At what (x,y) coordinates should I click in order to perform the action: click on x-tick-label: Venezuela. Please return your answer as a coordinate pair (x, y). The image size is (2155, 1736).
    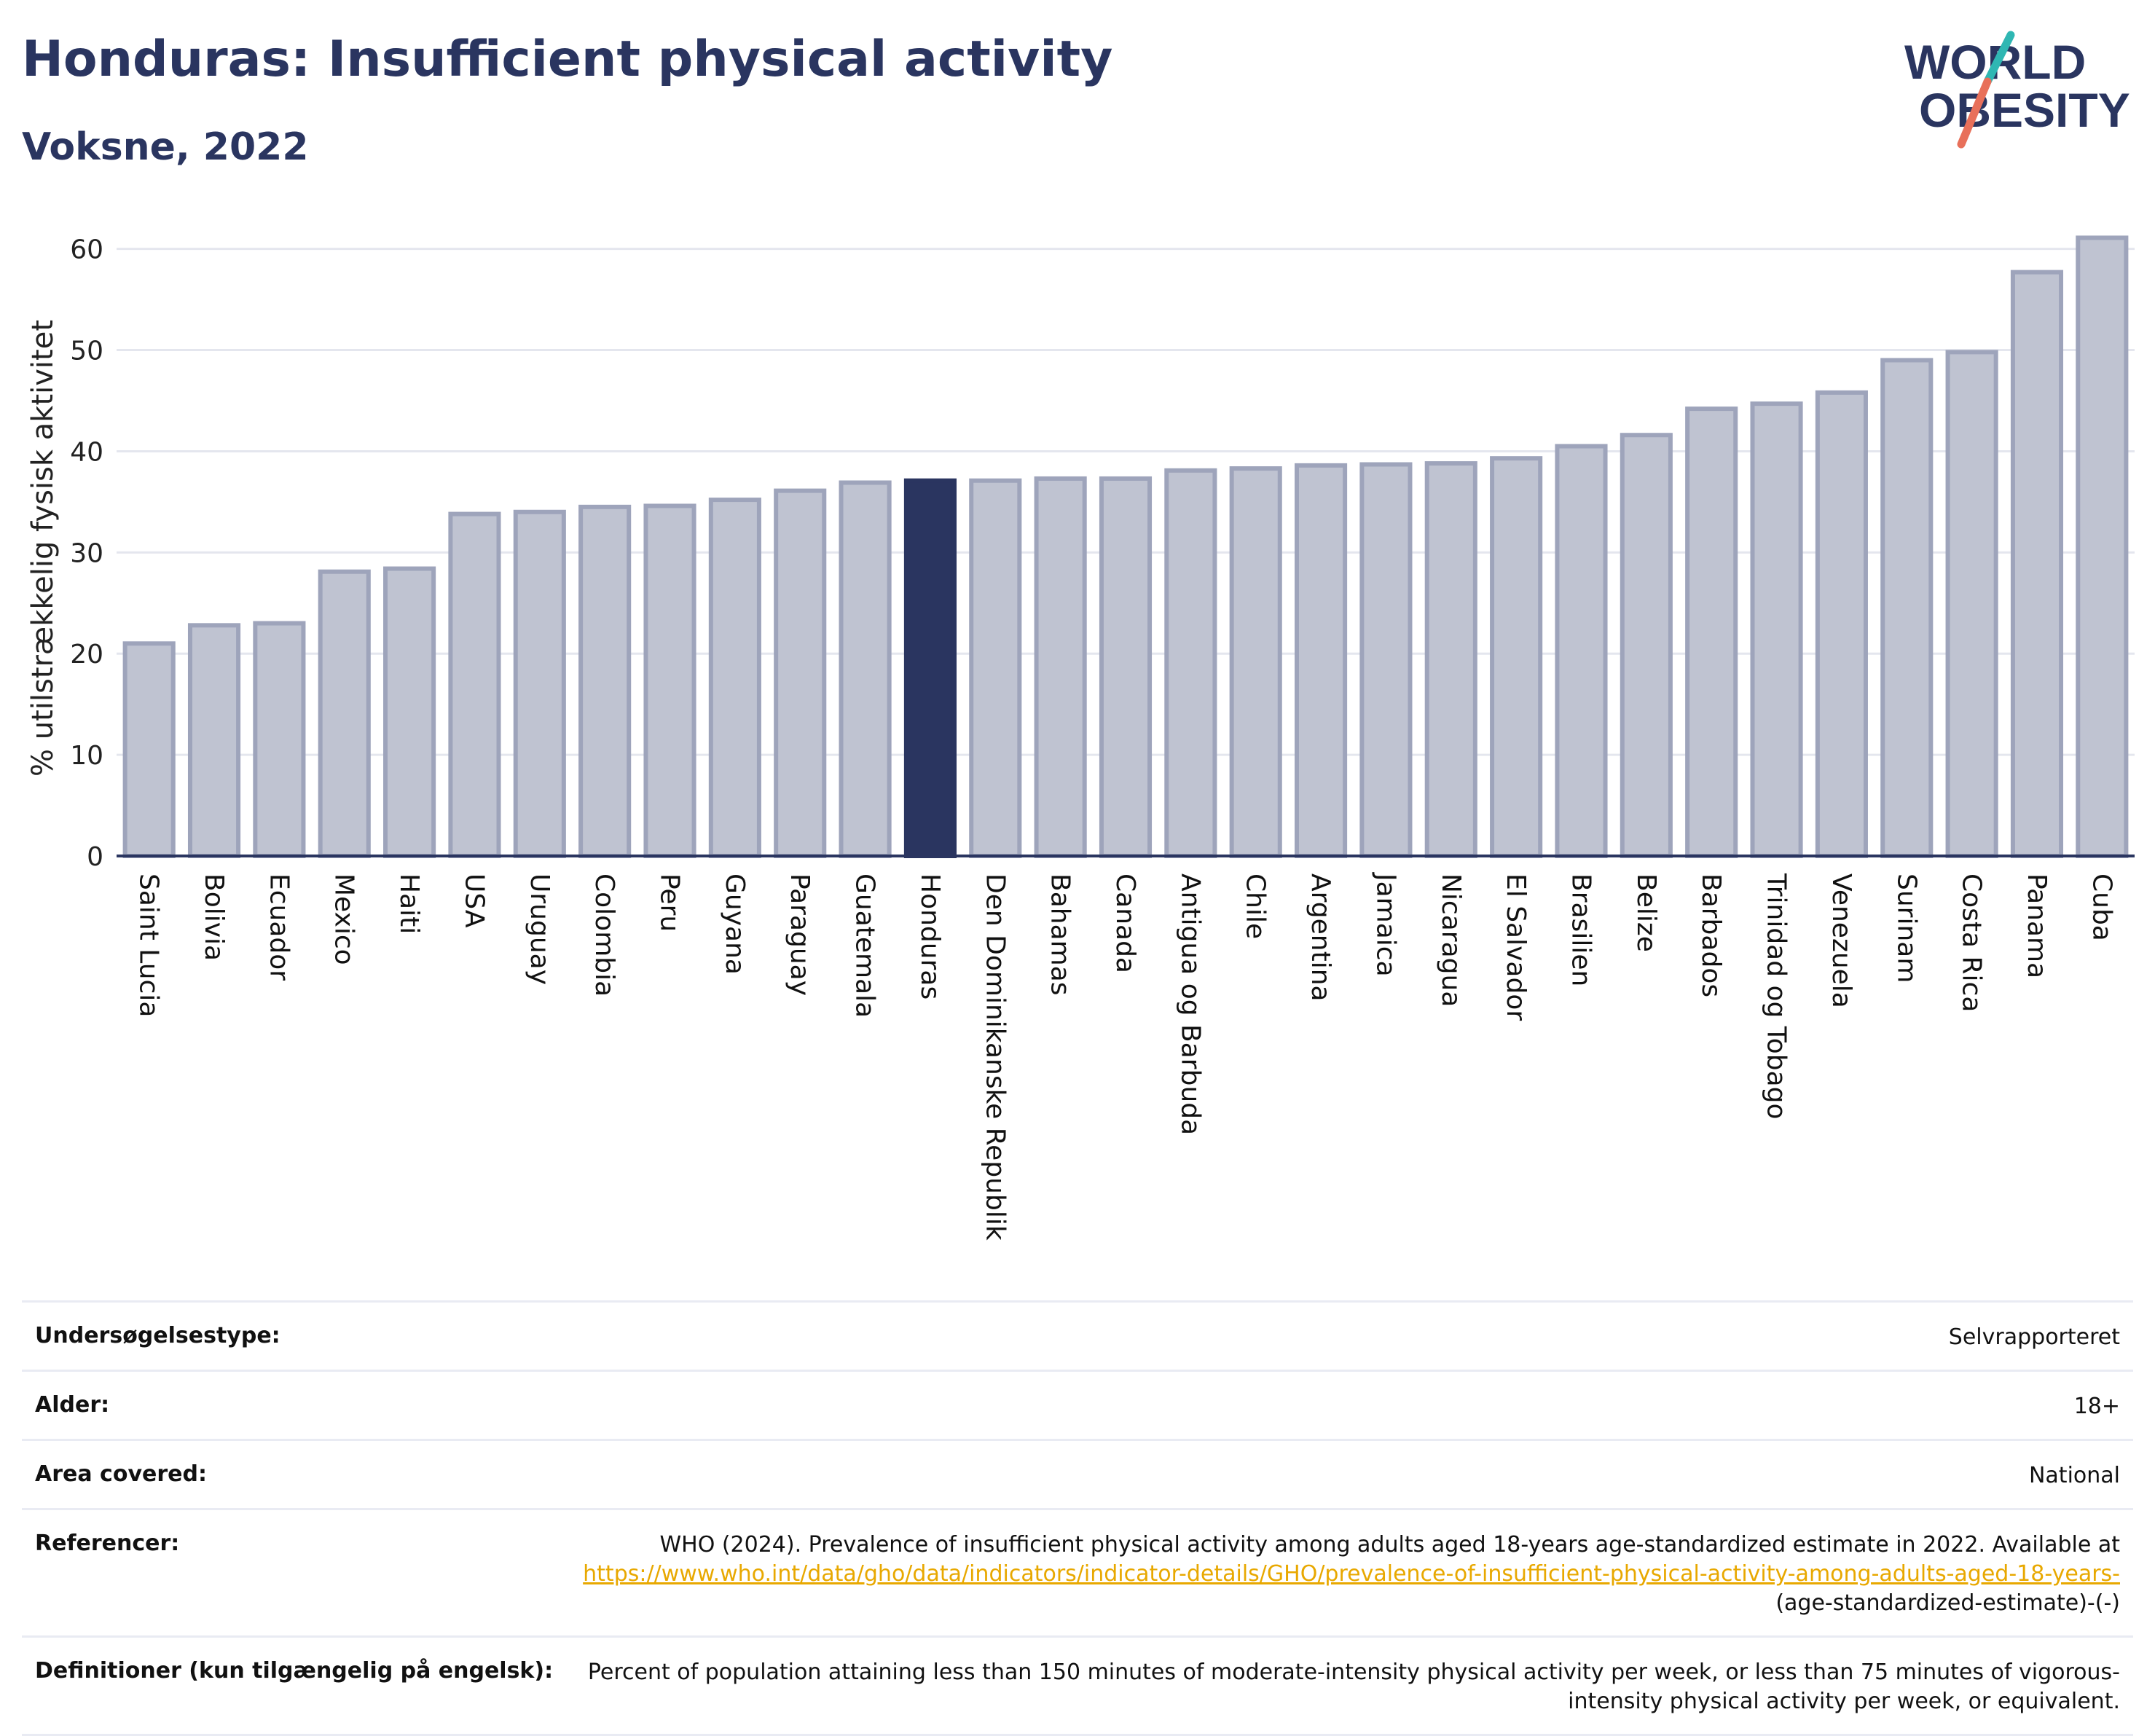
    Looking at the image, I should click on (1841, 940).